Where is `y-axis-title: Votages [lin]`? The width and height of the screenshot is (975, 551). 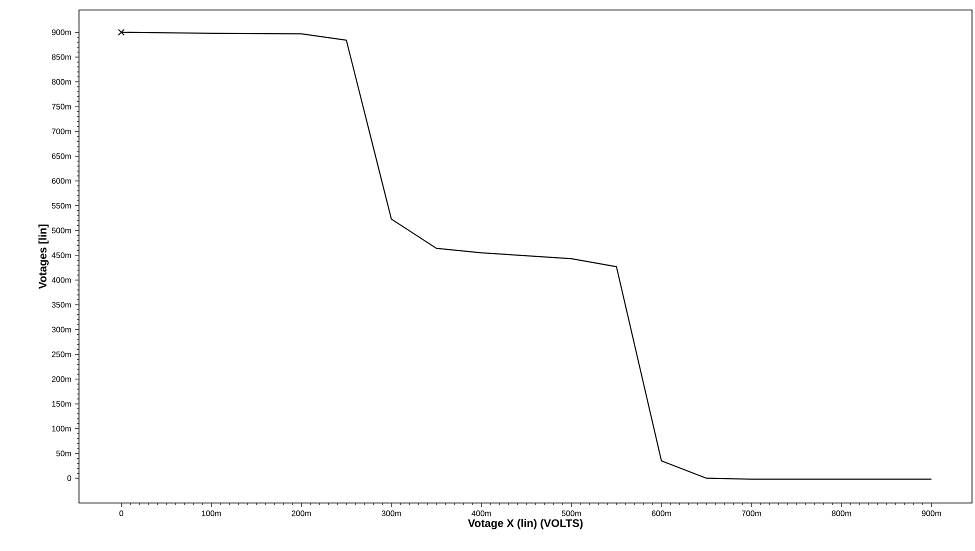
y-axis-title: Votages [lin] is located at coordinates (43, 256).